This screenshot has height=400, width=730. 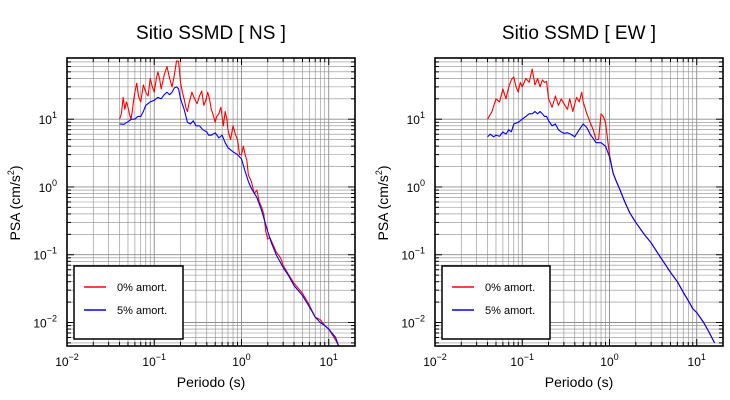 What do you see at coordinates (579, 33) in the screenshot?
I see `chart-title: Sitio SSMD [ EW ]` at bounding box center [579, 33].